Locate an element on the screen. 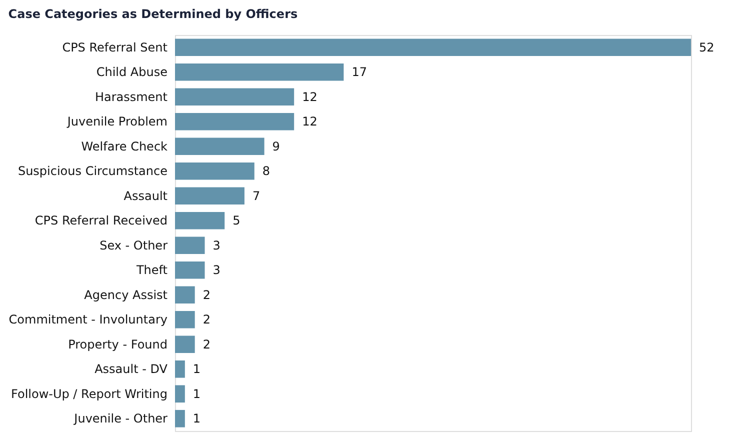 The width and height of the screenshot is (745, 439). y-tick-label: Welfare Check is located at coordinates (124, 146).